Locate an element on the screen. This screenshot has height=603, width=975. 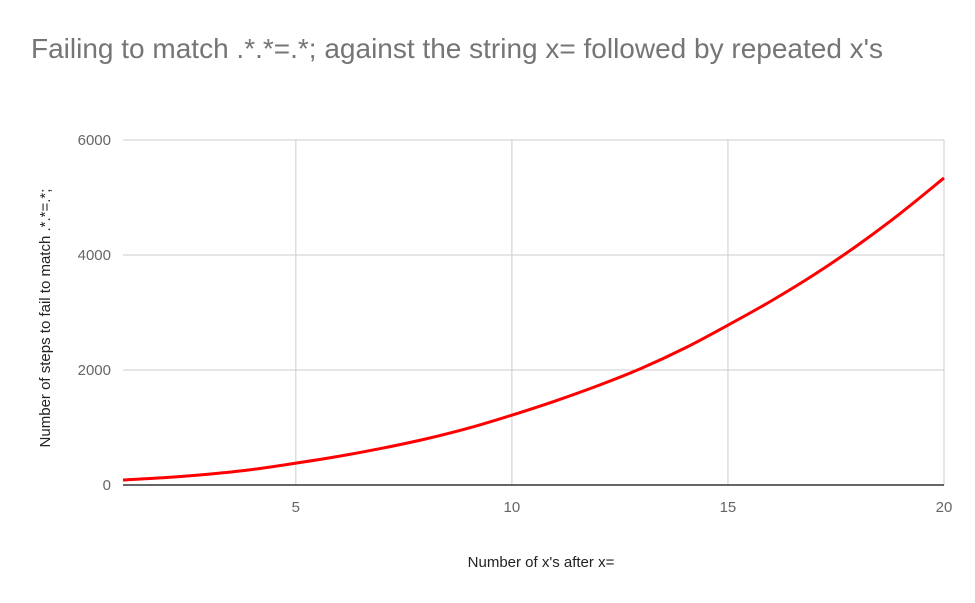
x-tick-label: 10 is located at coordinates (512, 507).